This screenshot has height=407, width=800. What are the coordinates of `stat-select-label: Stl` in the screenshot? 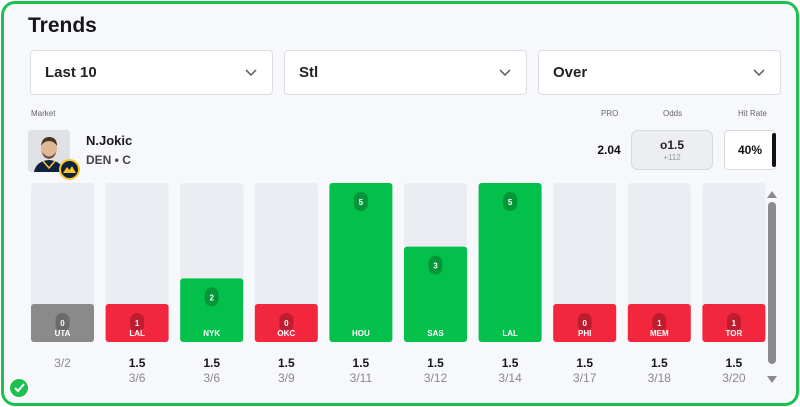 It's located at (309, 72).